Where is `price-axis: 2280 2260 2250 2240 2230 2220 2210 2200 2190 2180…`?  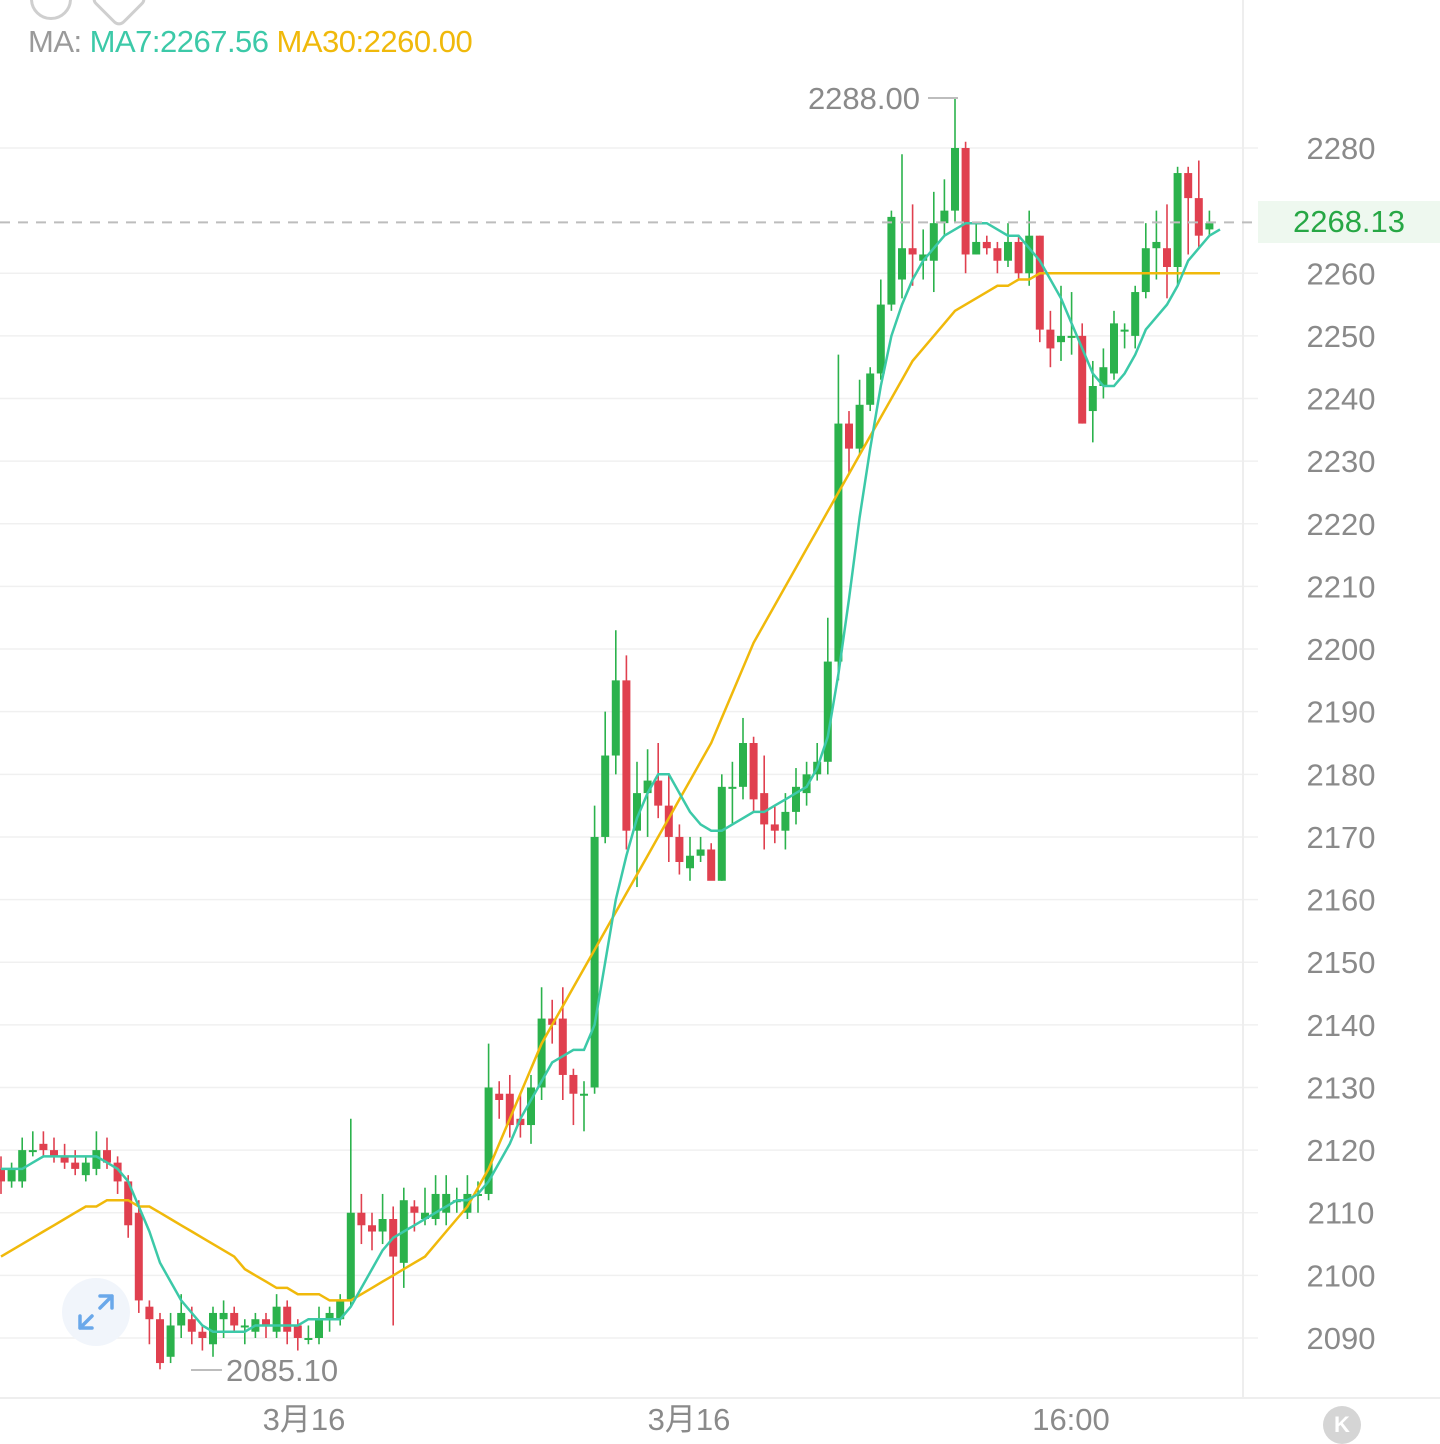
price-axis: 2280 2260 2250 2240 2230 2220 2210 2200 2190 2180… is located at coordinates (1341, 743).